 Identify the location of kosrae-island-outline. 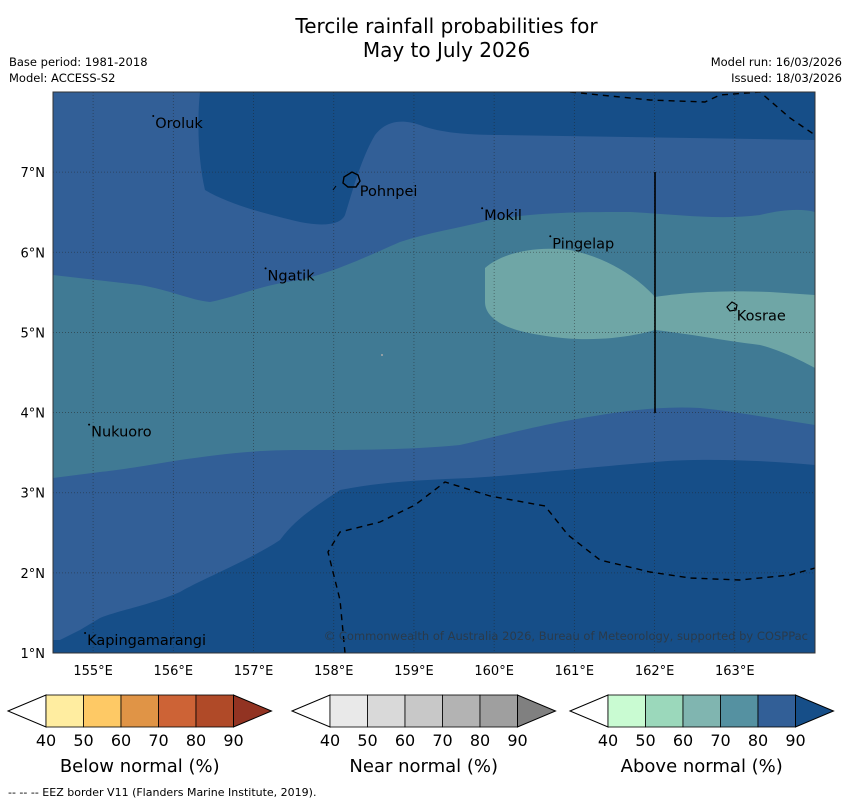
(732, 306).